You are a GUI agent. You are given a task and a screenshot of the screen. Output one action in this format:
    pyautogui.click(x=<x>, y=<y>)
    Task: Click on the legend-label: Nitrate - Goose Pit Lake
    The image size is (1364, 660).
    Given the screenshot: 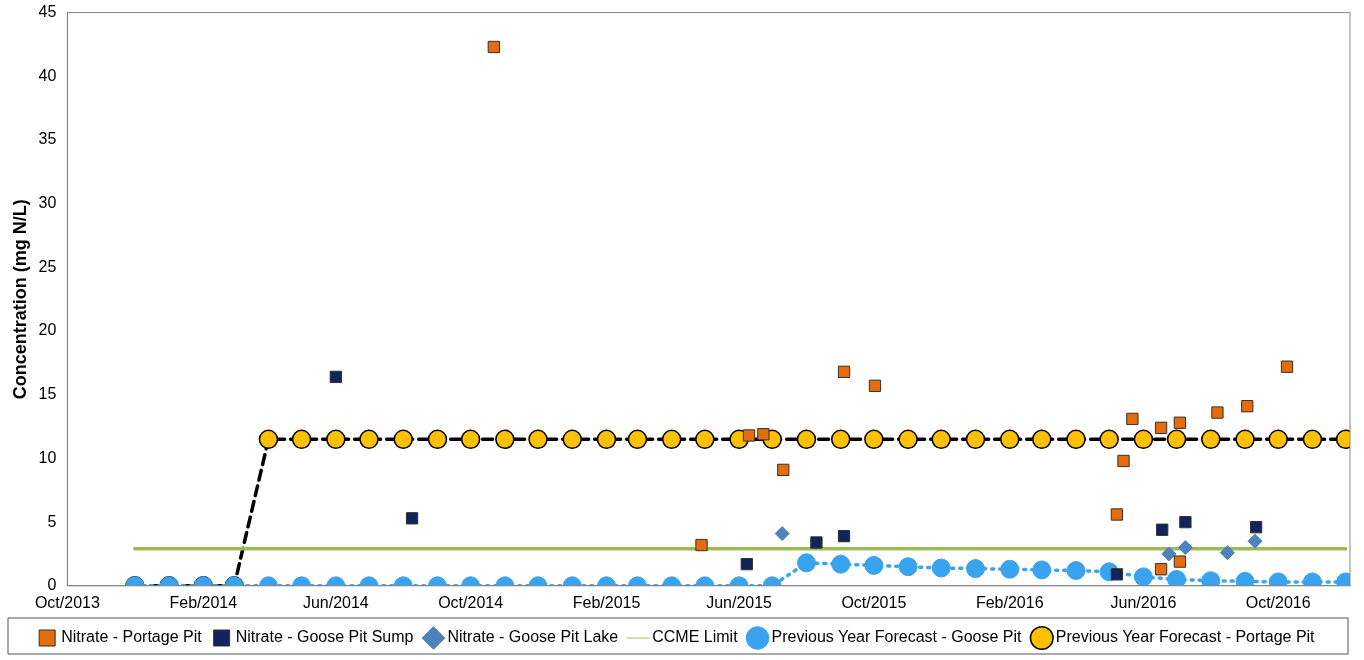 What is the action you would take?
    pyautogui.click(x=533, y=637)
    